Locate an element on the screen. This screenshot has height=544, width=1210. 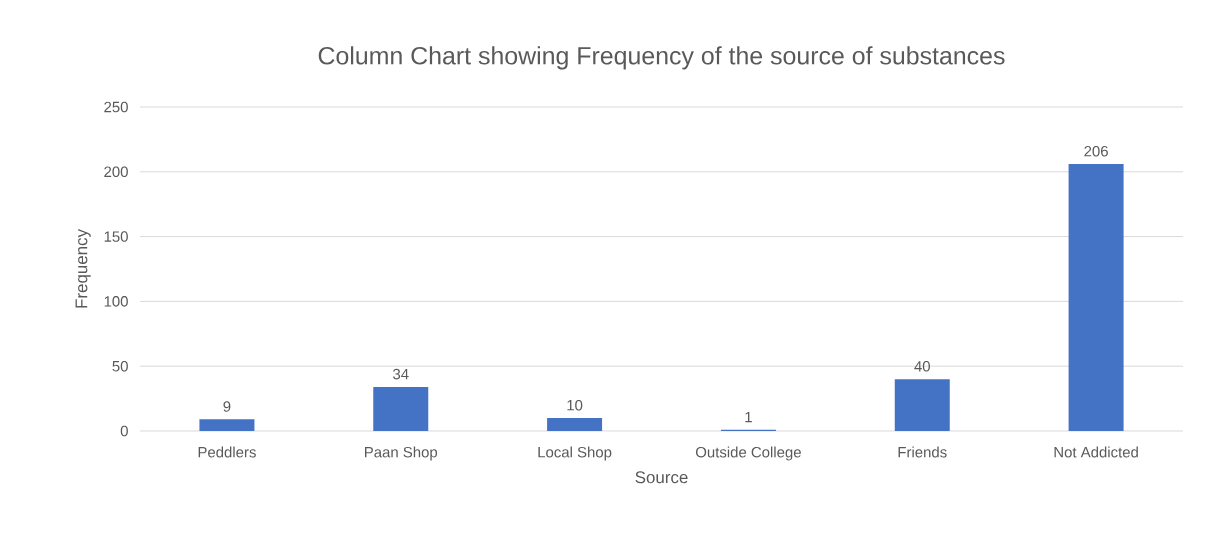
data-label: 1 is located at coordinates (748, 417).